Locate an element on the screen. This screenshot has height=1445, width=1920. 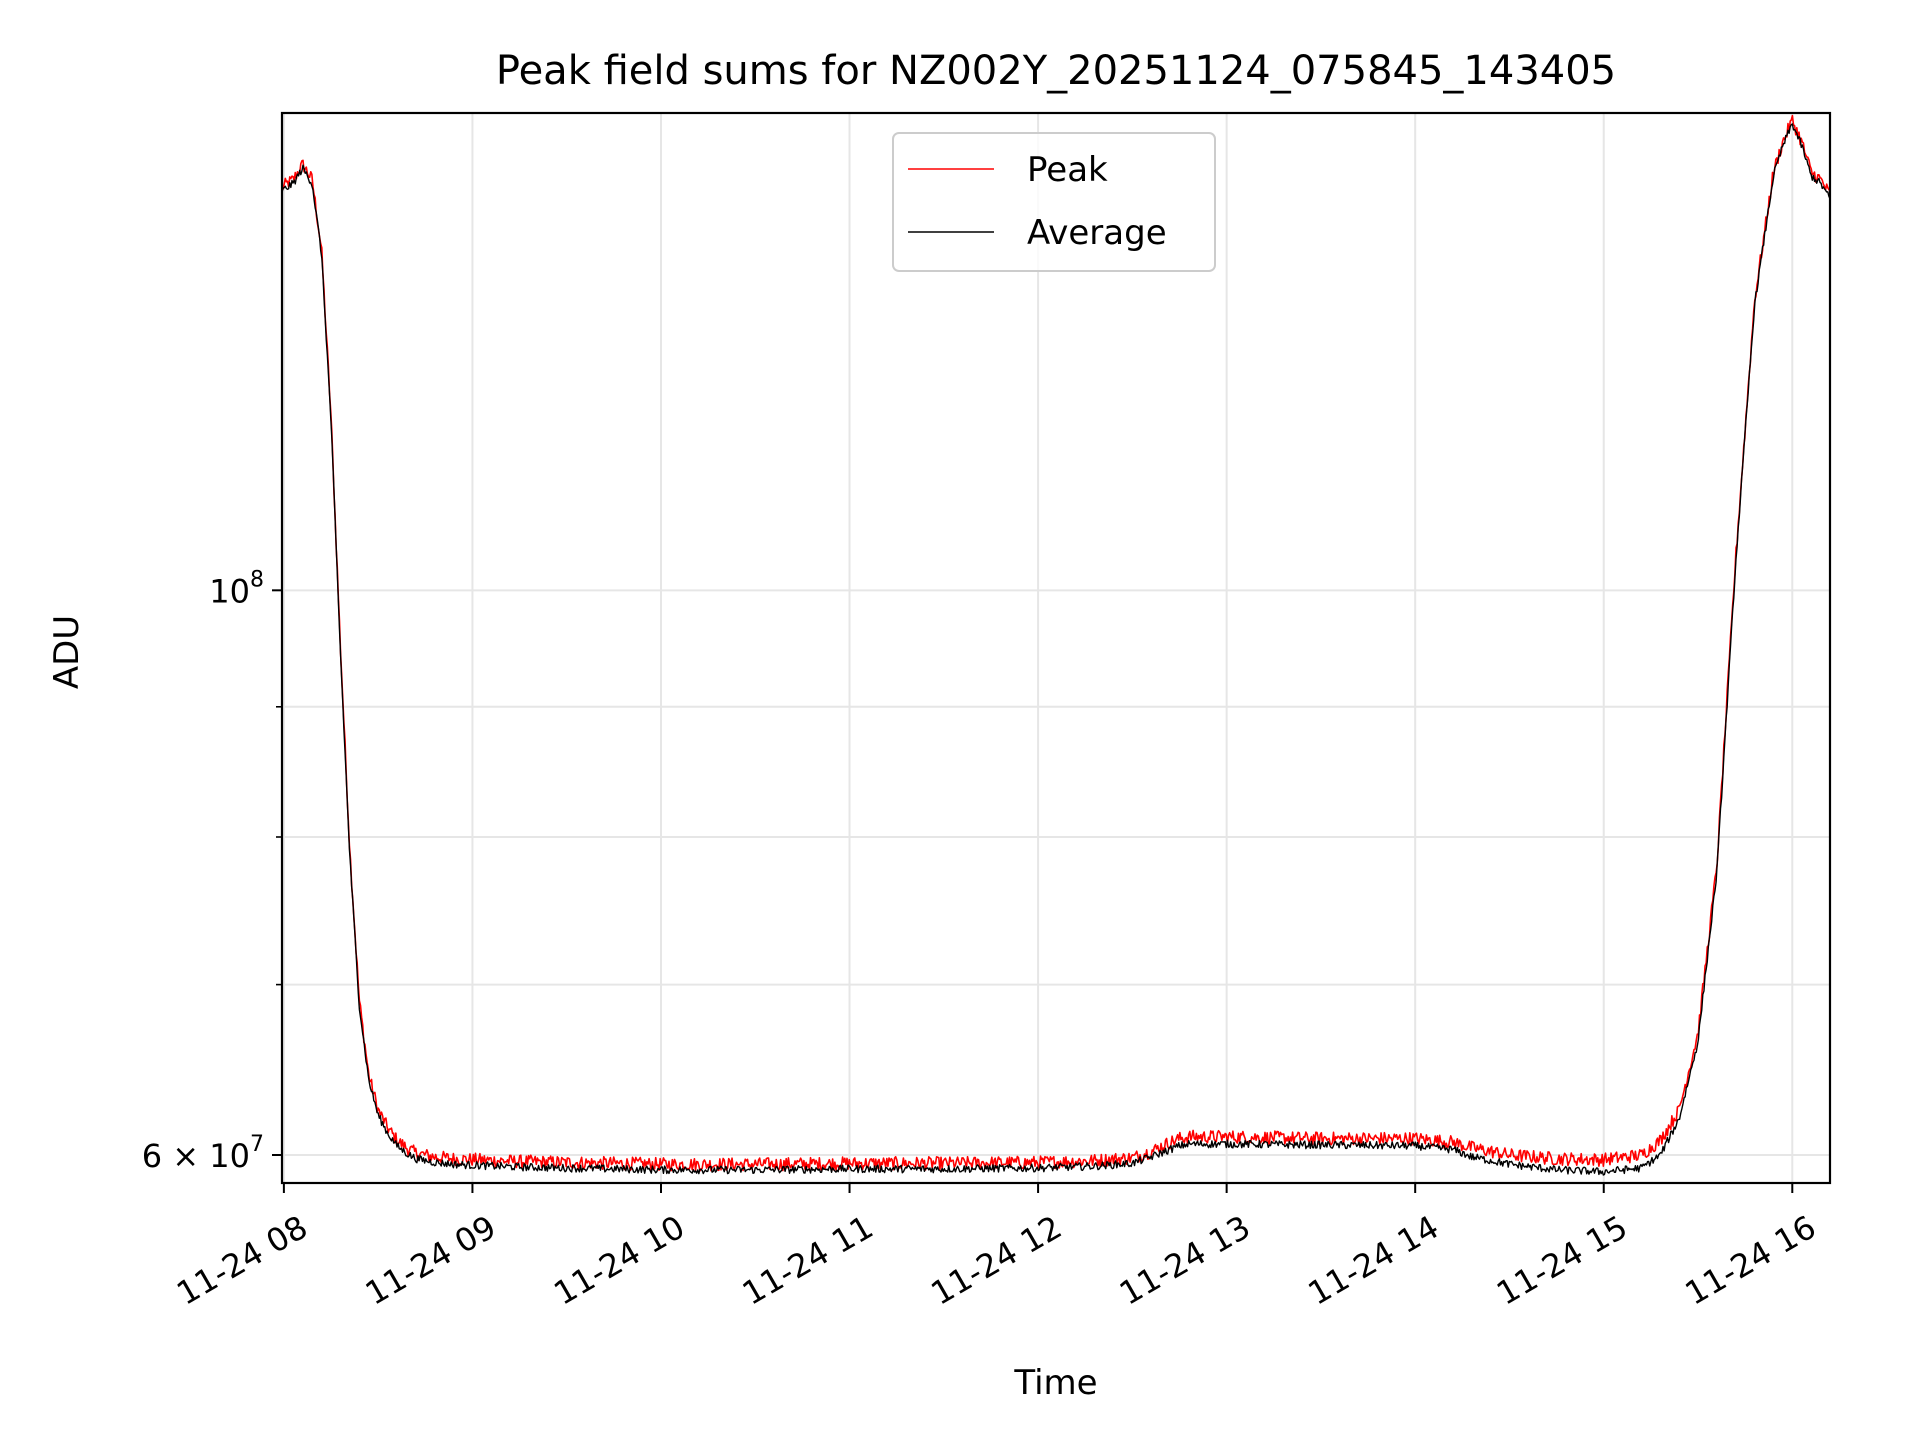
y-axis-label: ADU is located at coordinates (67, 652).